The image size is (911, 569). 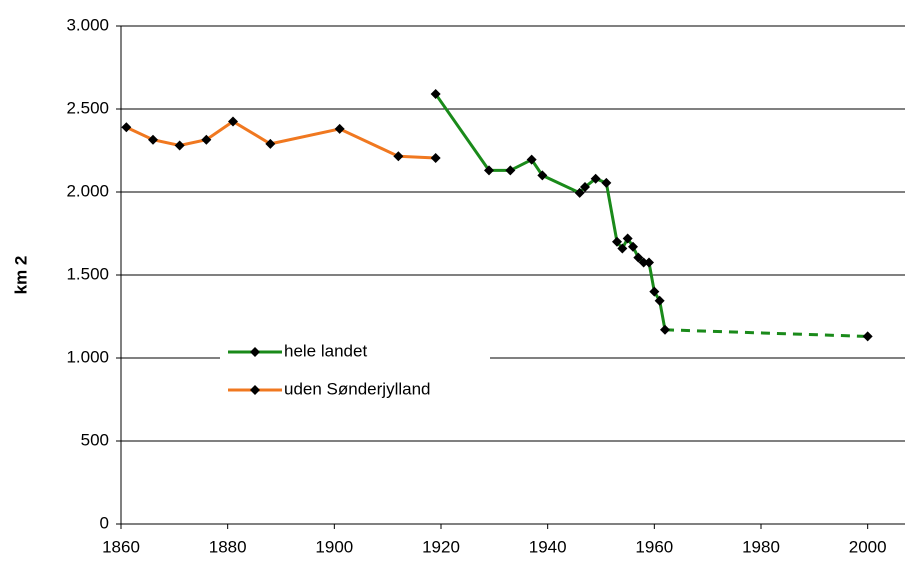 What do you see at coordinates (228, 546) in the screenshot?
I see `x-tick-label: 1880` at bounding box center [228, 546].